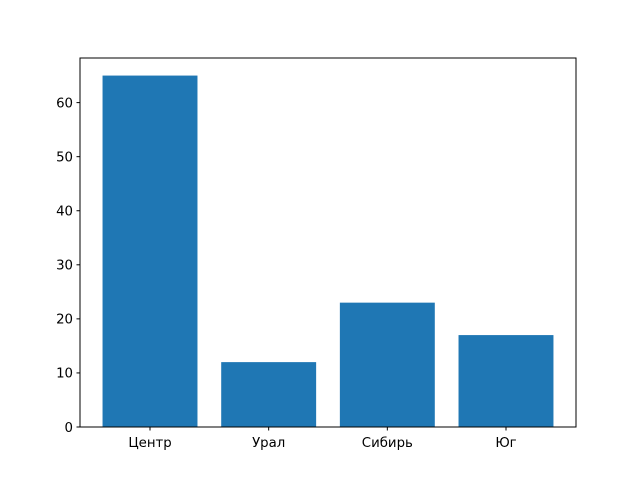 This screenshot has width=640, height=484. Describe the element at coordinates (268, 443) in the screenshot. I see `x-tick-label: Урал` at that location.